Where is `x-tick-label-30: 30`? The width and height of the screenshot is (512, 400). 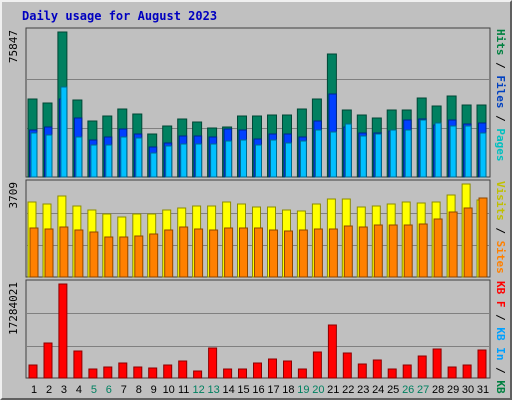 x-tick-label-30: 30 is located at coordinates (468, 390).